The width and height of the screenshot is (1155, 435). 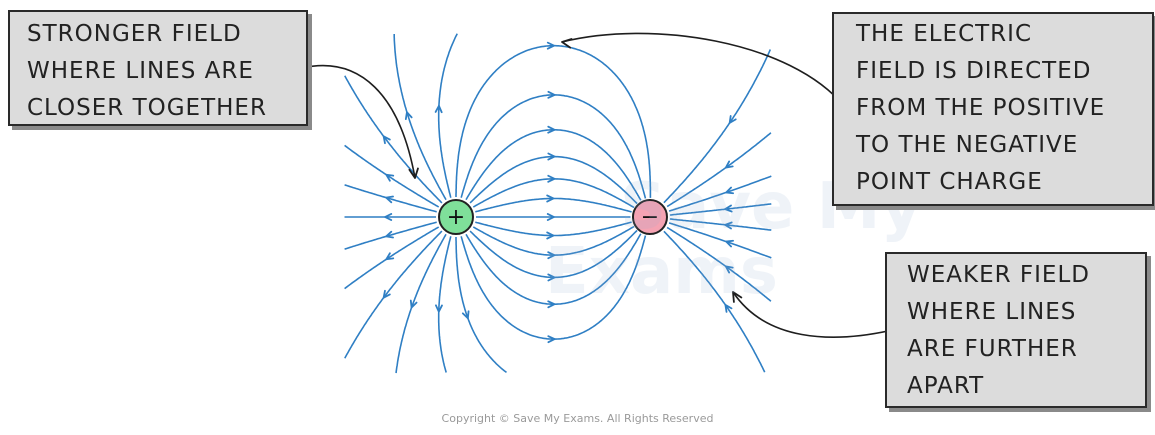 What do you see at coordinates (551, 304) in the screenshot?
I see `field-line-4-arrow` at bounding box center [551, 304].